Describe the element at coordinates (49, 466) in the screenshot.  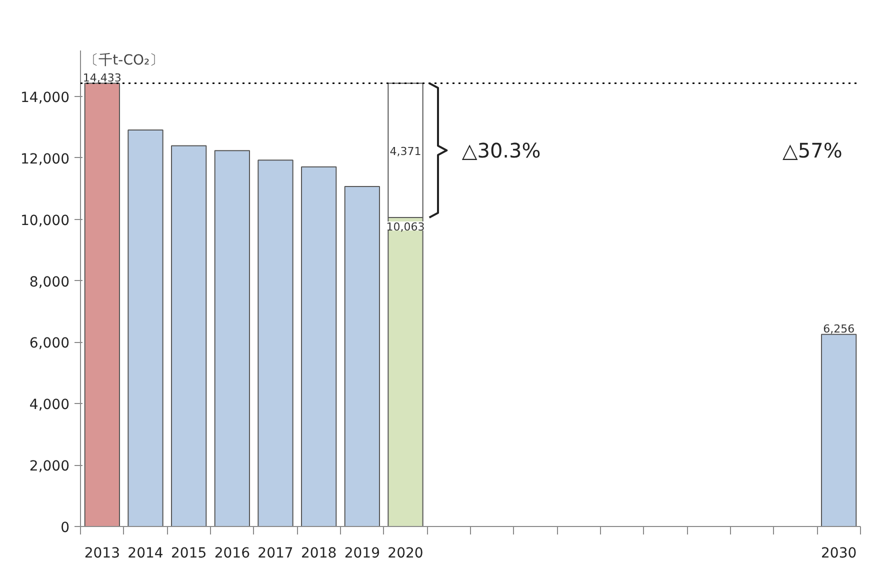
I see `y-tick-label: 2,000` at that location.